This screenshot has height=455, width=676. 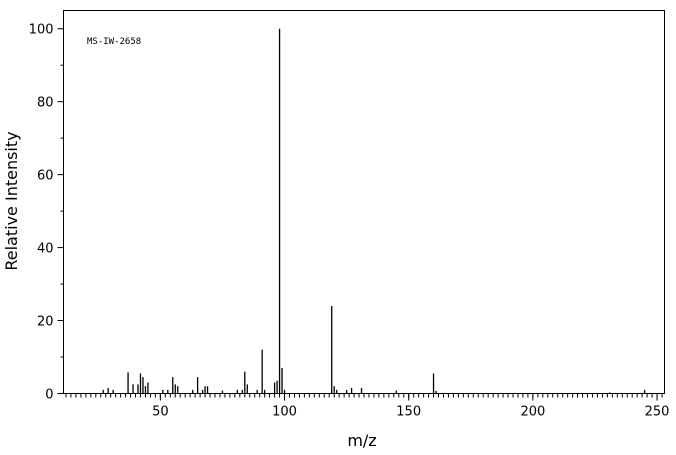 I want to click on x-tick-label: 100, so click(x=284, y=412).